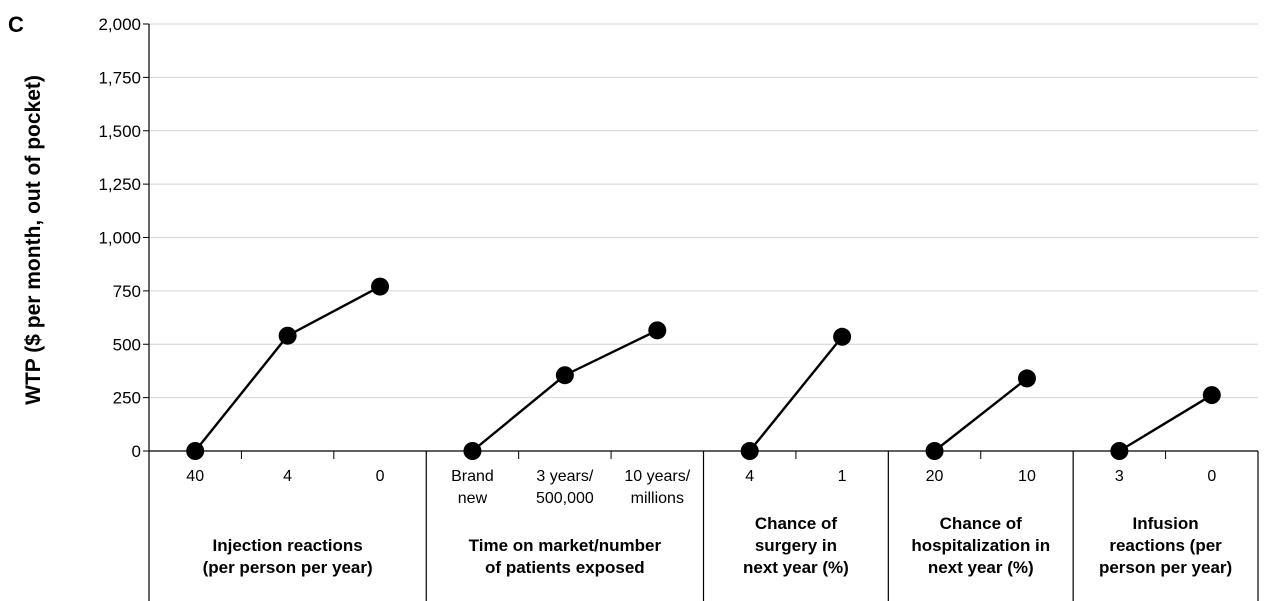 Image resolution: width=1264 pixels, height=601 pixels. I want to click on y-tick-label: 250, so click(127, 398).